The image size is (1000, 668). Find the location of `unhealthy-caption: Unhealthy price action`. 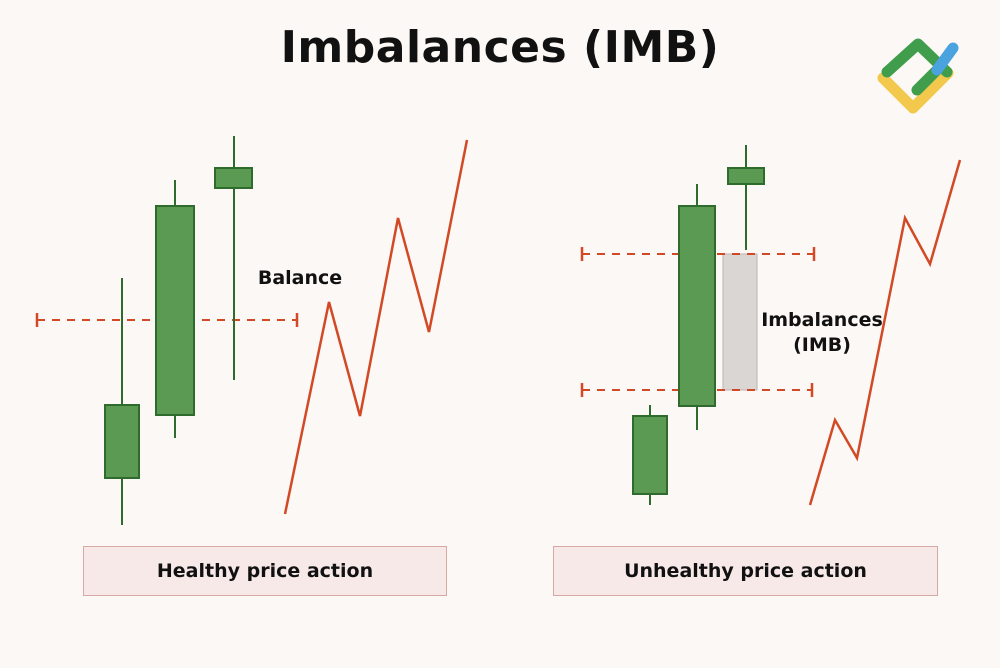

unhealthy-caption: Unhealthy price action is located at coordinates (745, 571).